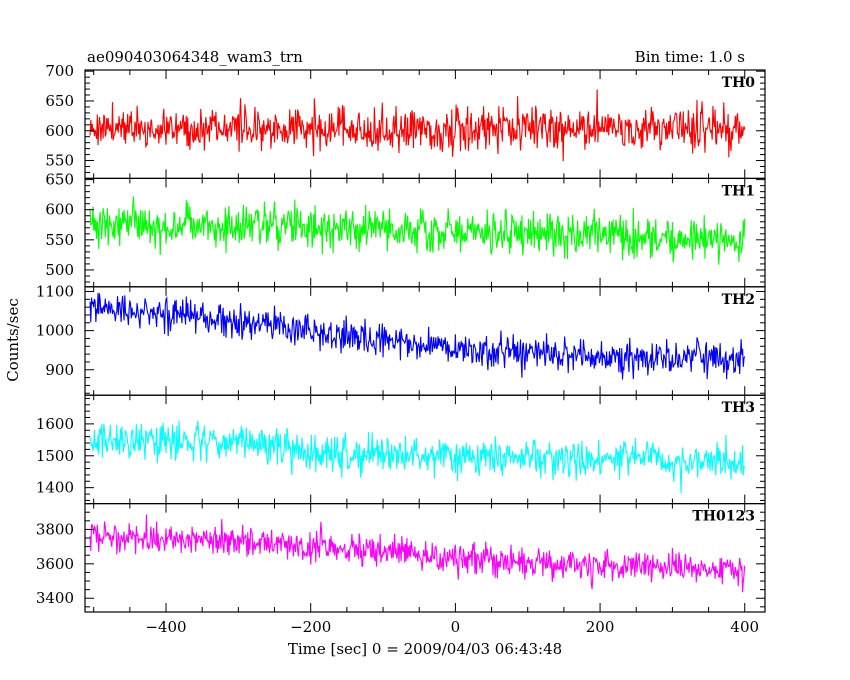  What do you see at coordinates (195, 57) in the screenshot?
I see `chart-title: ae090403064348_wam3_trn` at bounding box center [195, 57].